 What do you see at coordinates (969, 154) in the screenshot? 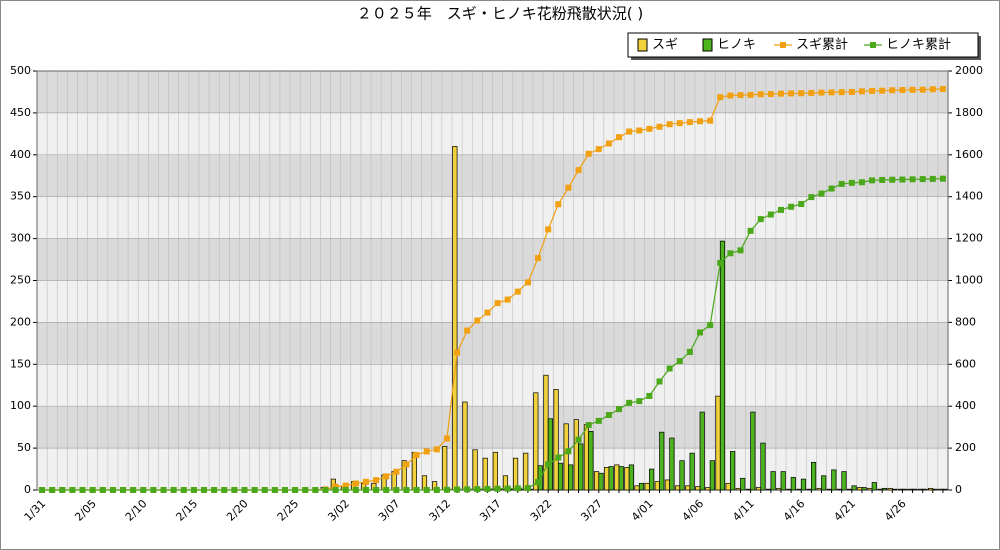
I see `y2-tick-label: 1600` at bounding box center [969, 154].